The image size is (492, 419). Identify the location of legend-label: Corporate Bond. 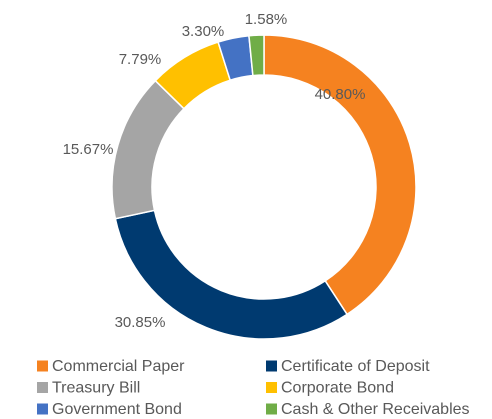
(337, 388).